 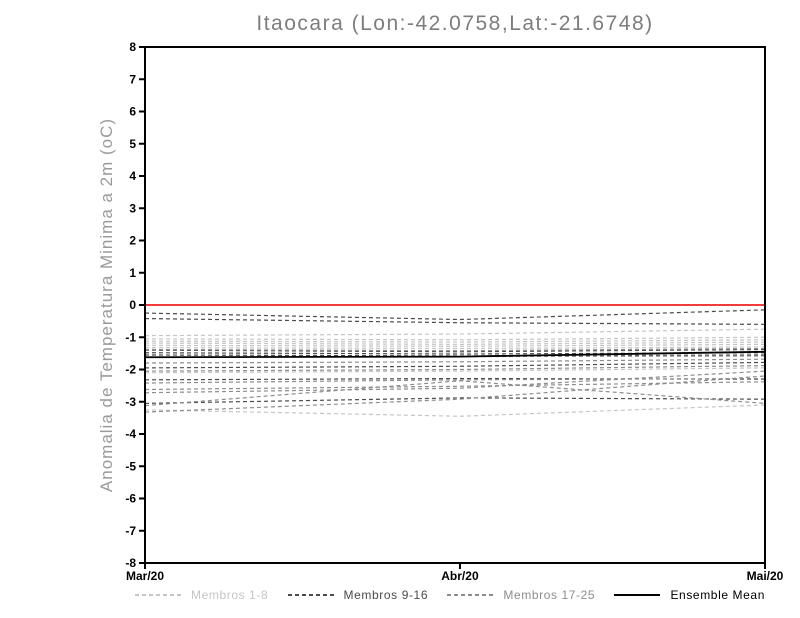 I want to click on page-title: Itaocara (Lon:-42.0758,Lat:-21.6748), so click(x=455, y=23).